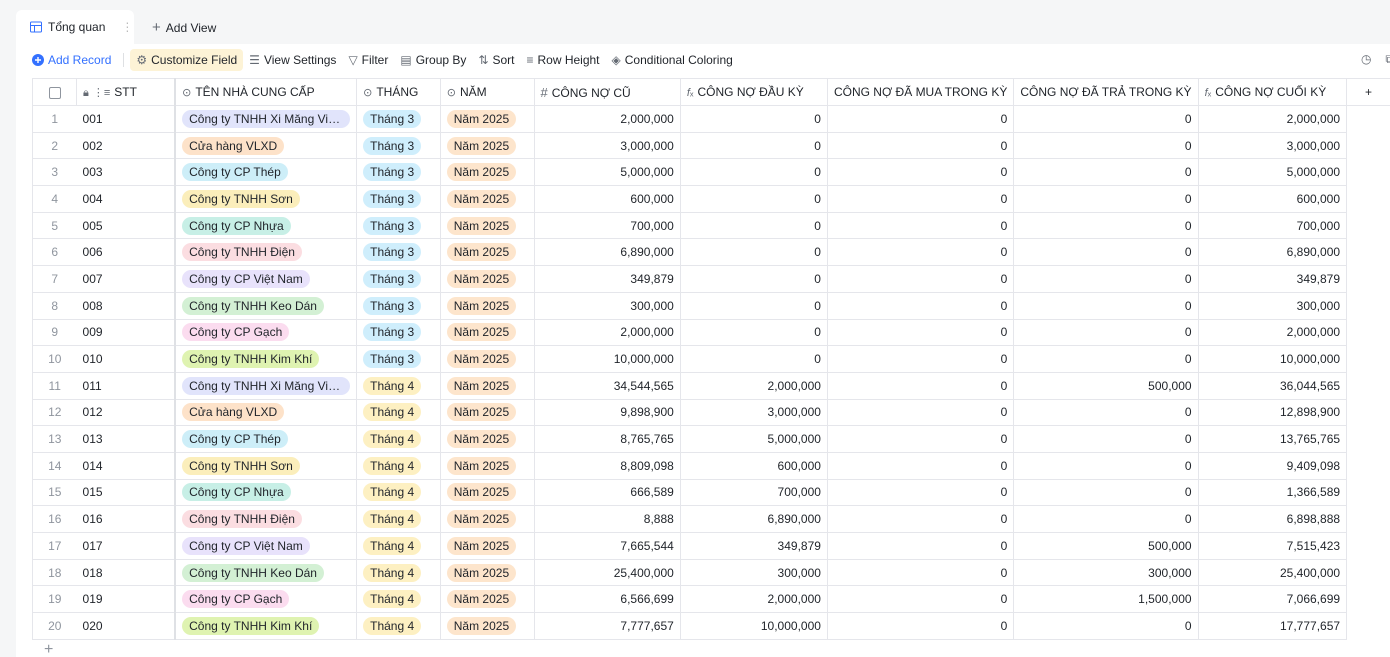 This screenshot has height=657, width=1390. What do you see at coordinates (266, 226) in the screenshot?
I see `supplier-cell: Công ty CP Nhựa` at bounding box center [266, 226].